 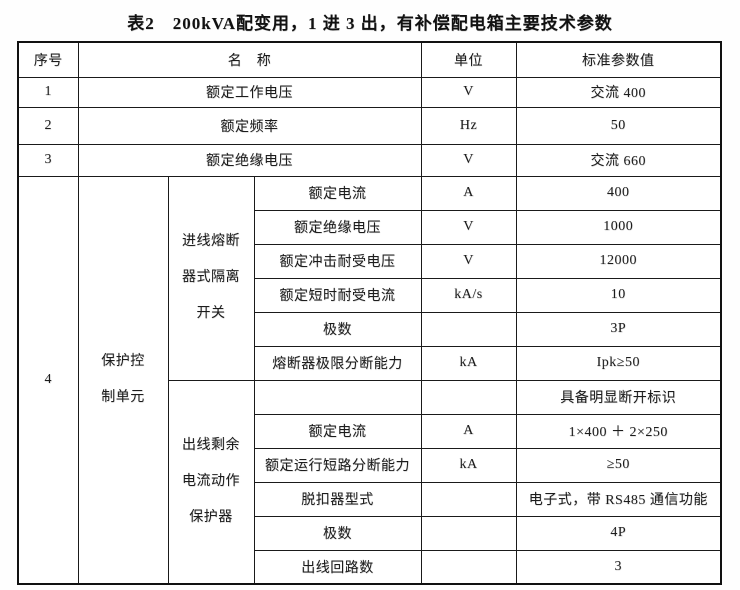 I want to click on header-name: 名 称, so click(x=249, y=59).